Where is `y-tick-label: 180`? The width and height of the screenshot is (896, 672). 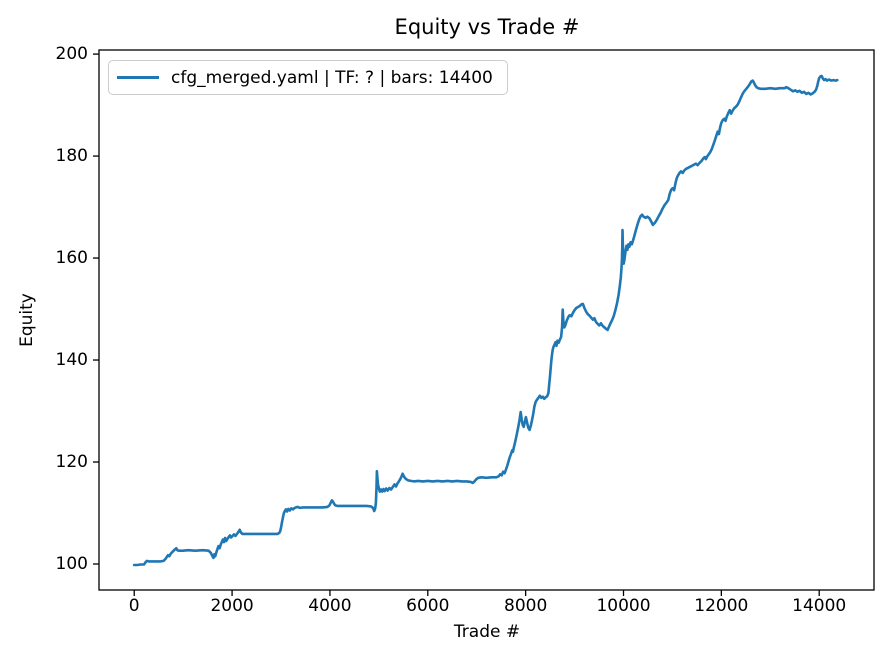
y-tick-label: 180 is located at coordinates (71, 156).